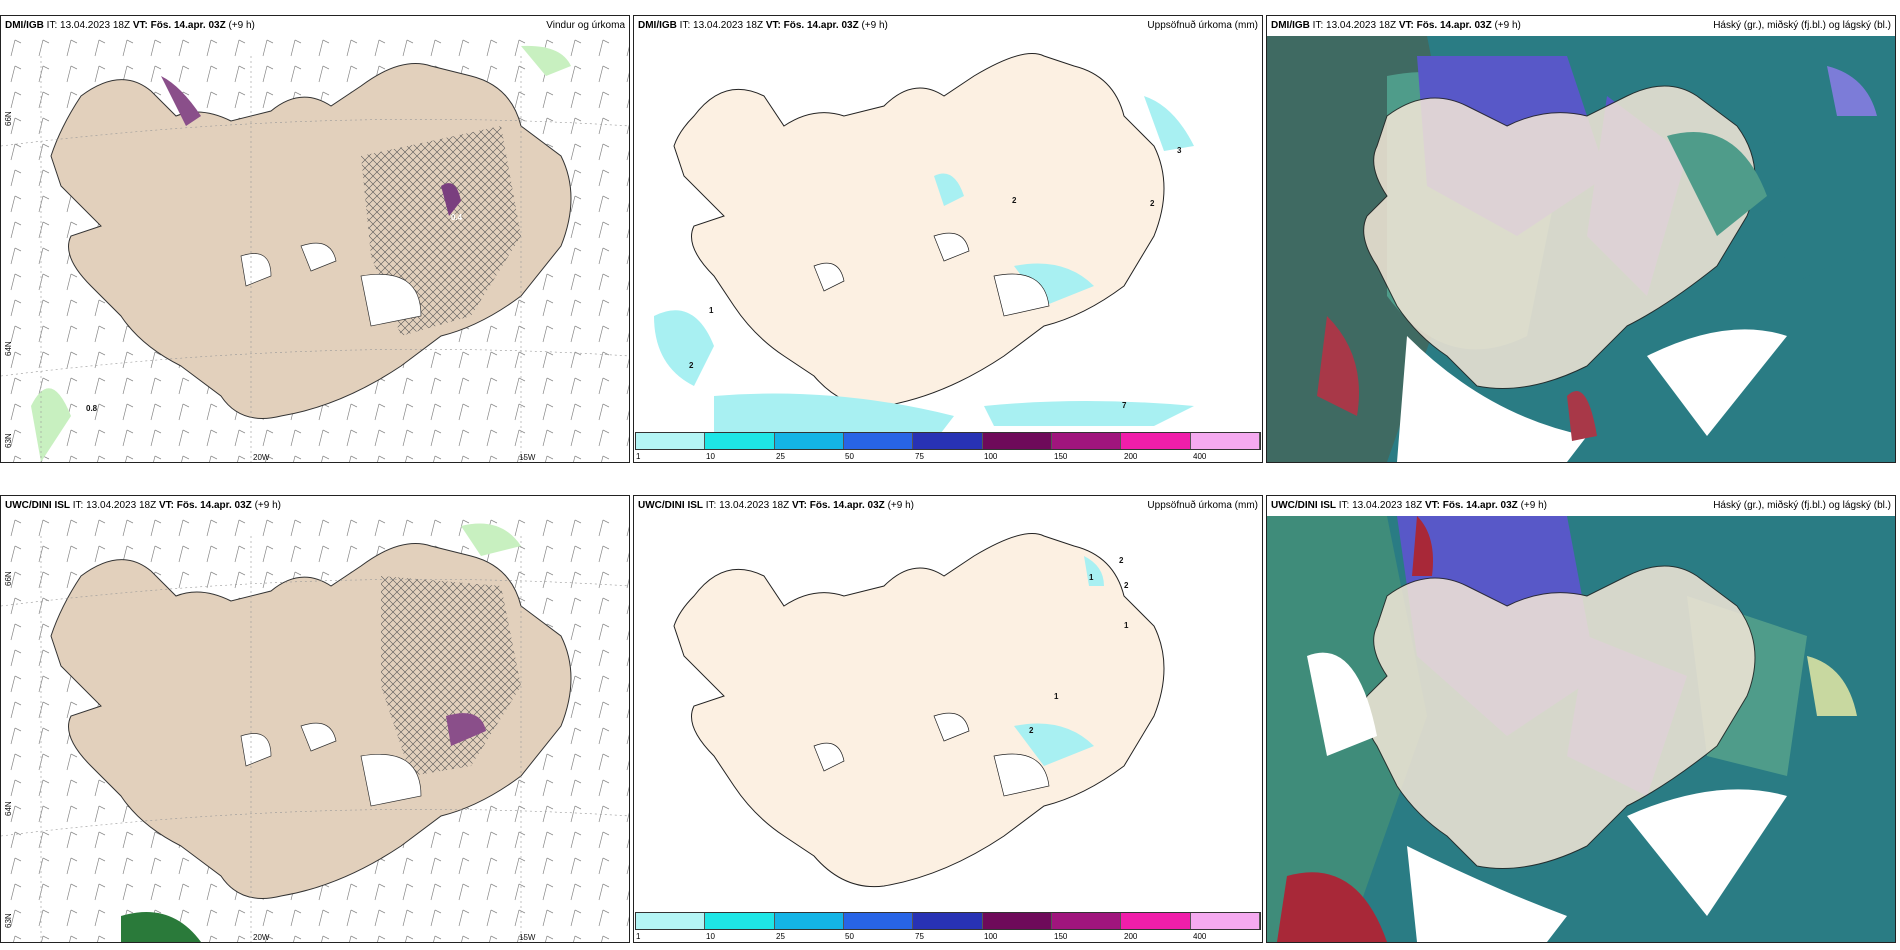  I want to click on wind-map, so click(315, 729).